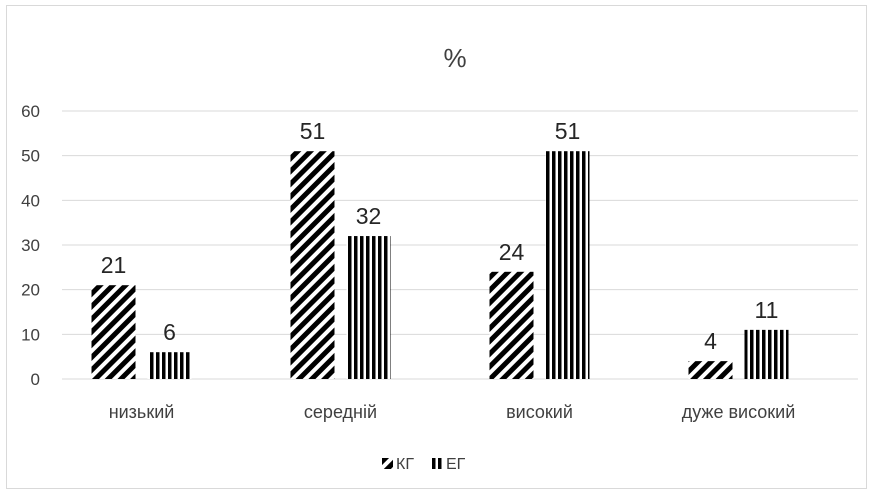 Image resolution: width=875 pixels, height=495 pixels. I want to click on y-axis-ticks: 0 10 20 30 40 50 60, so click(30, 245).